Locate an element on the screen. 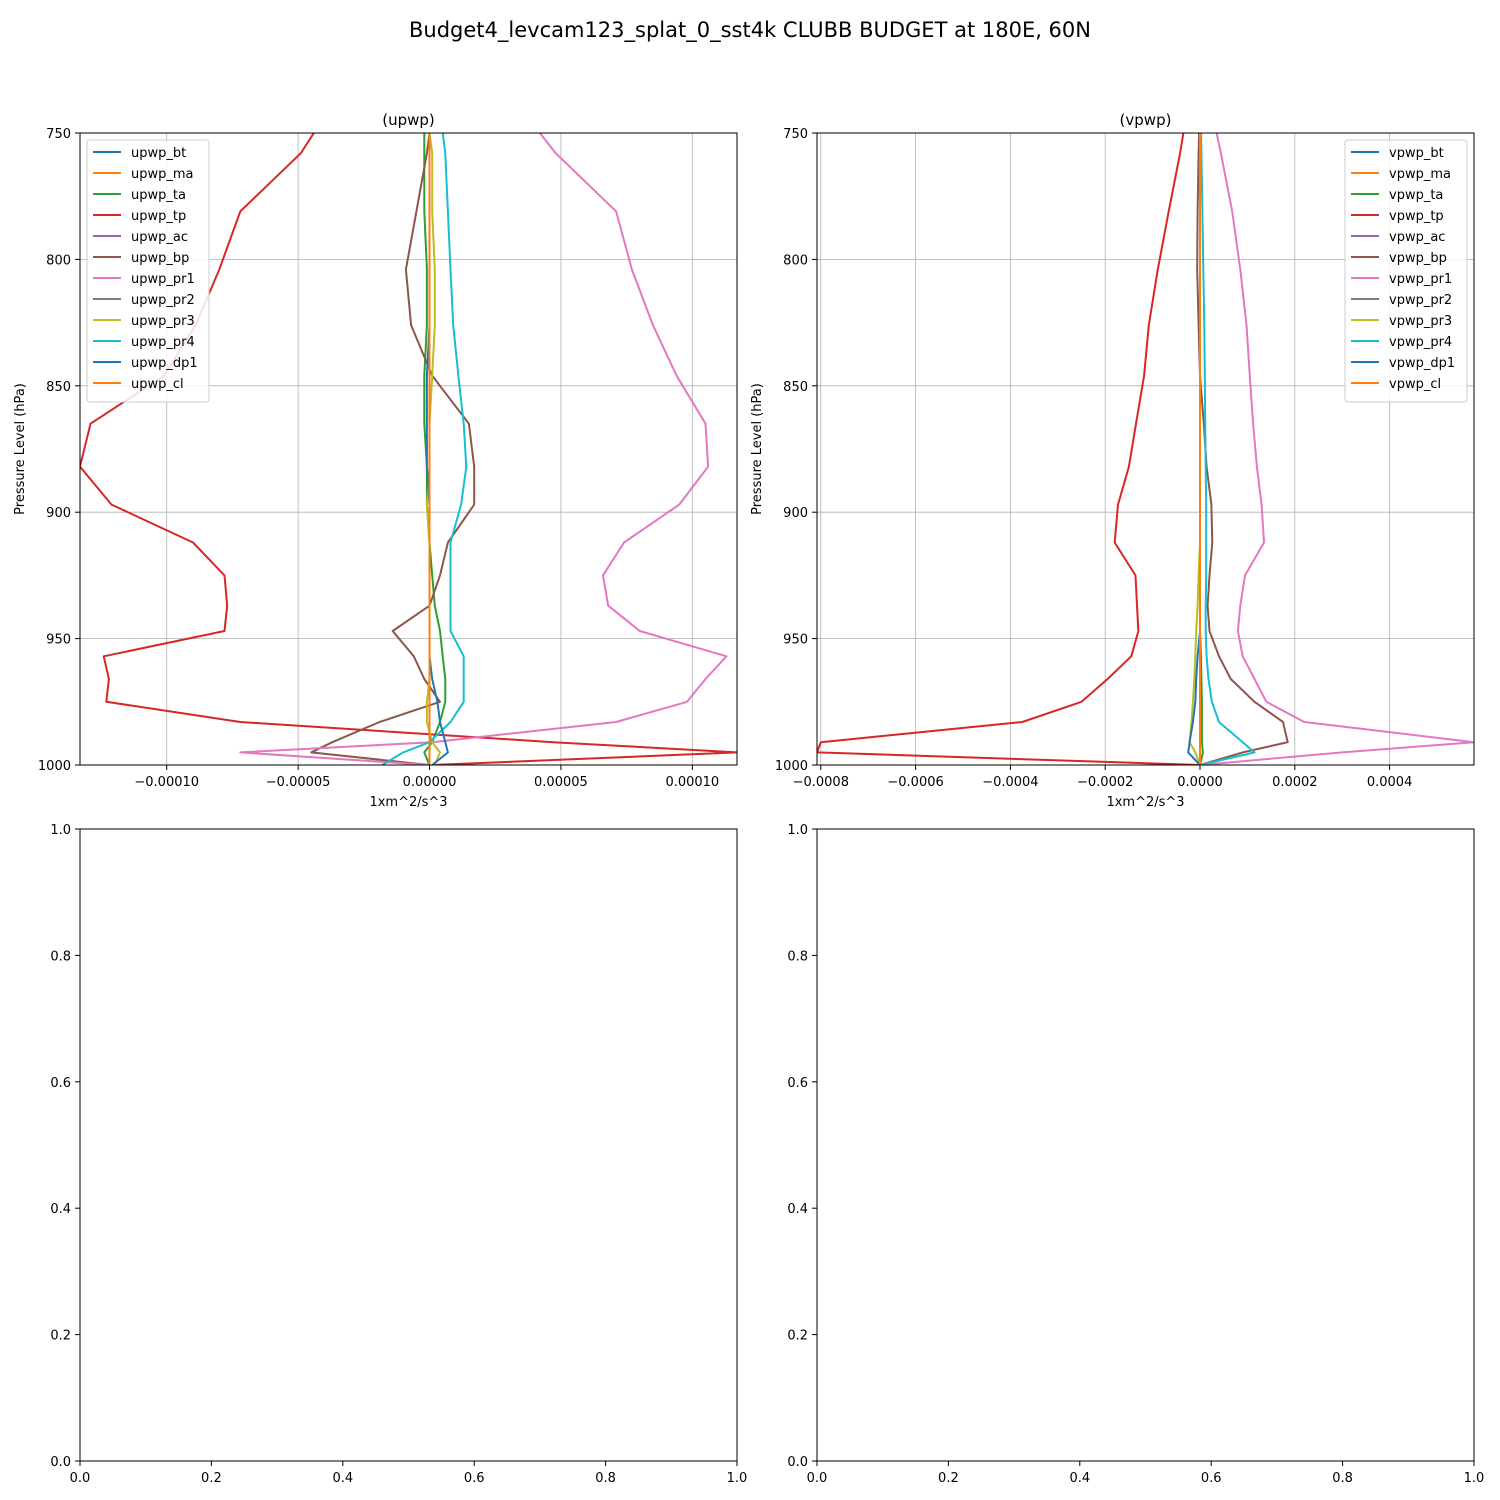 This screenshot has width=1500, height=1500. legend-label-vpwp_ta: vpwp_ta is located at coordinates (1416, 195).